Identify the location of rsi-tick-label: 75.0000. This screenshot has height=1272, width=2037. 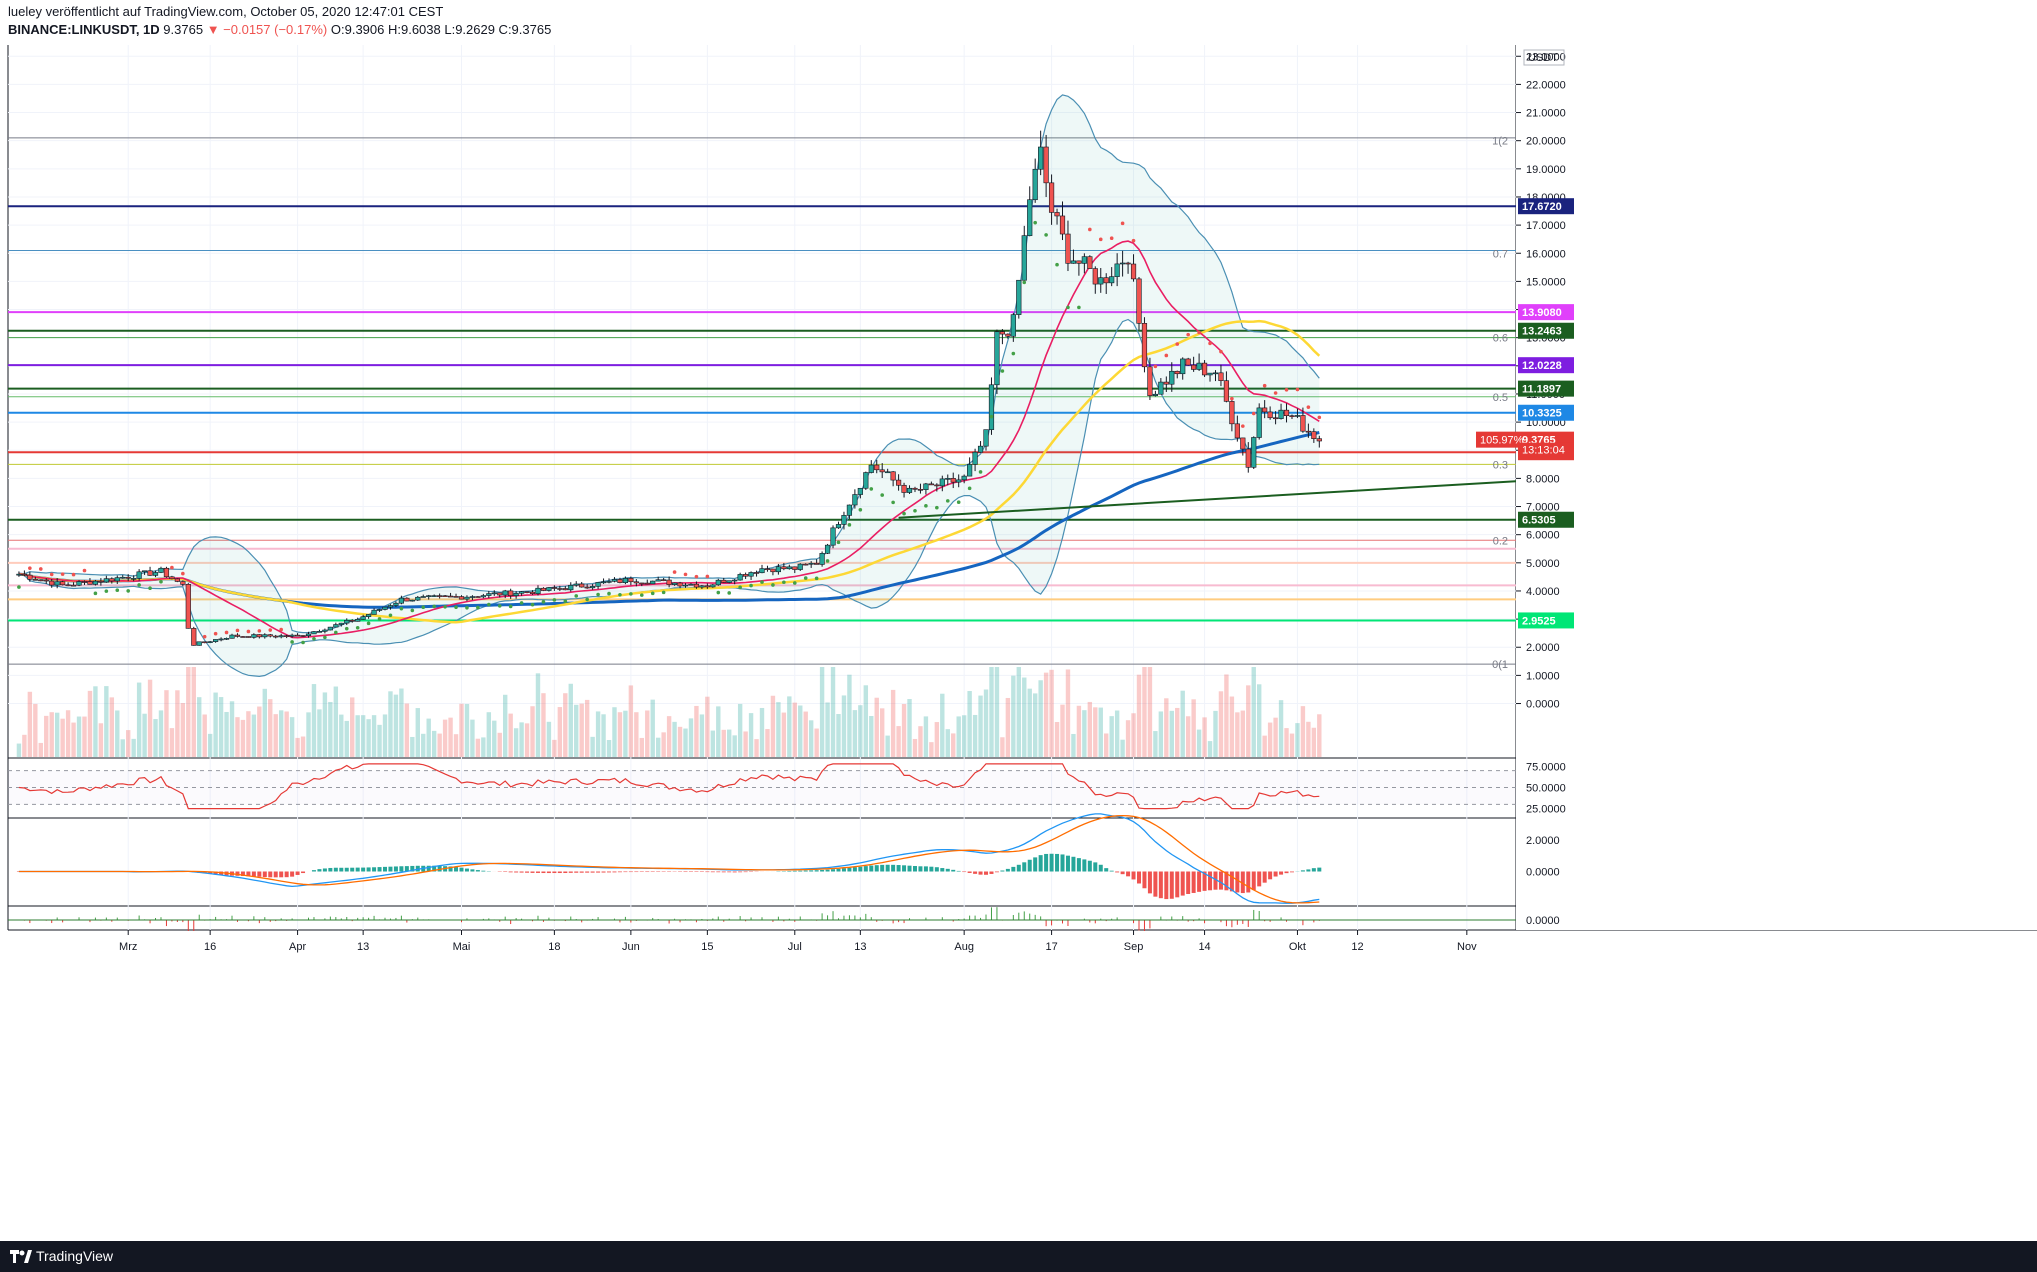
(1546, 767).